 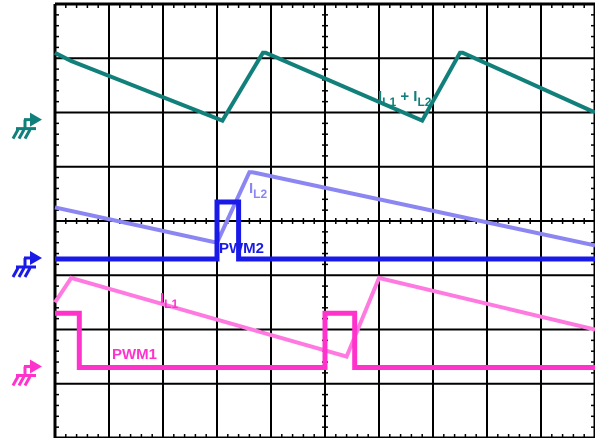 I want to click on sum-current-label: IL1 + IL2, so click(x=405, y=98).